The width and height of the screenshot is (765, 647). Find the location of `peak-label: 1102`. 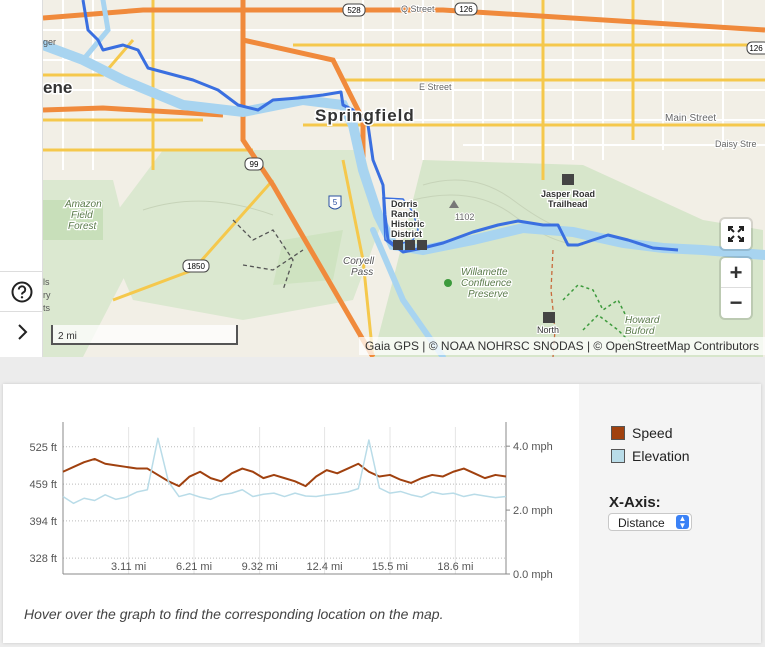

peak-label: 1102 is located at coordinates (464, 217).